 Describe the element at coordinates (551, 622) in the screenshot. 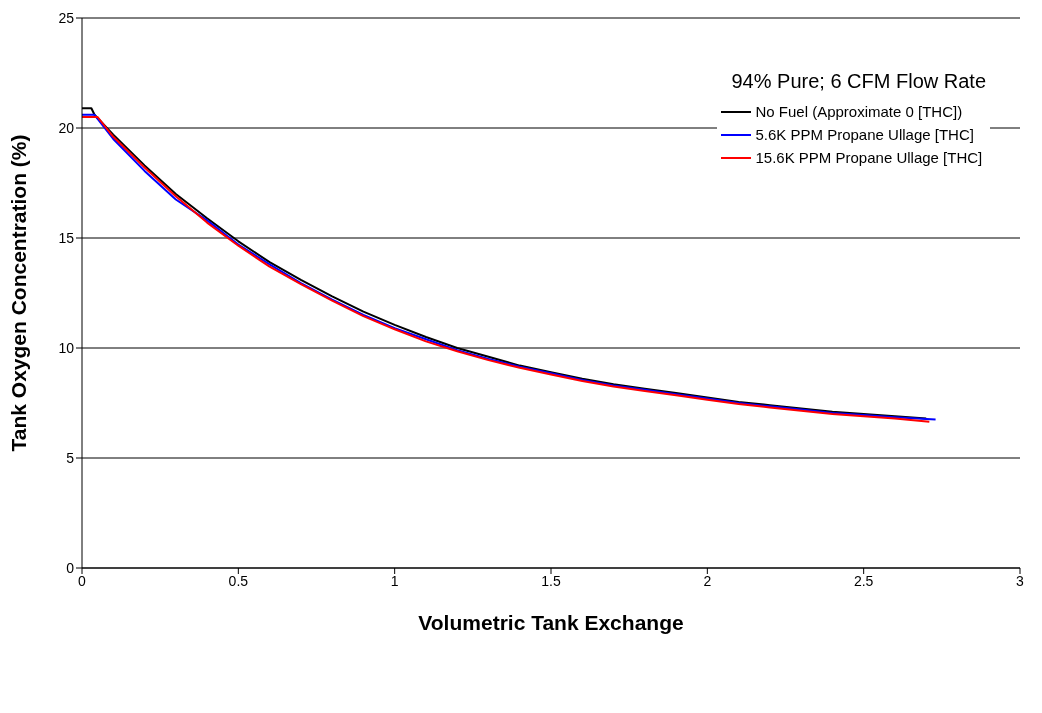

I see `x-axis-title: Volumetric Tank Exchange` at that location.